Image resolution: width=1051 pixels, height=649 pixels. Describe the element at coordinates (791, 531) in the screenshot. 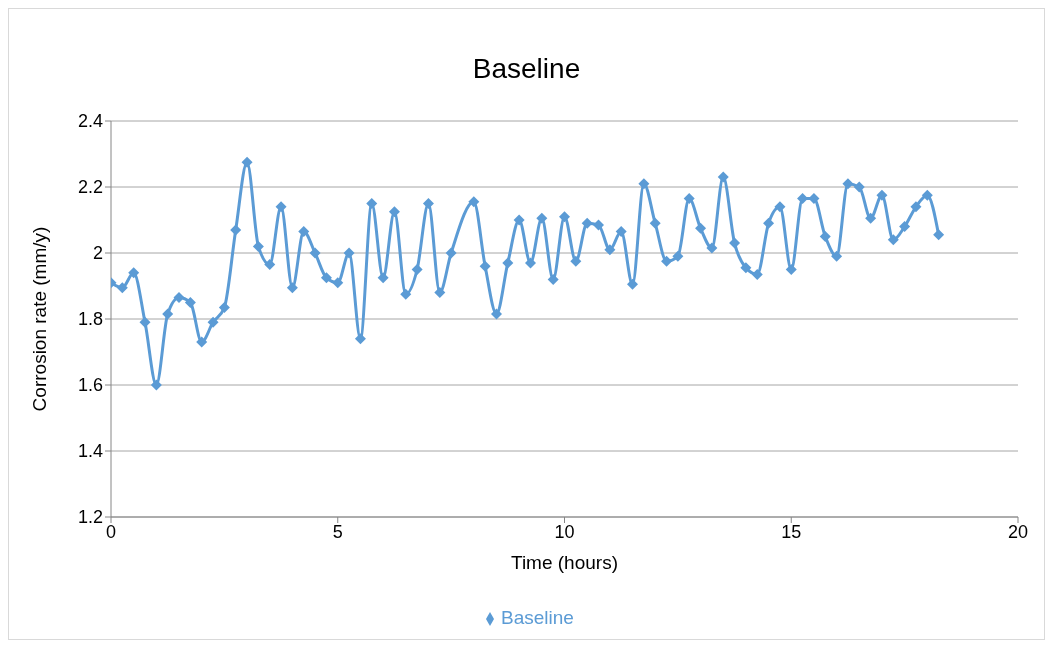

I see `x-tick-label: 15` at that location.